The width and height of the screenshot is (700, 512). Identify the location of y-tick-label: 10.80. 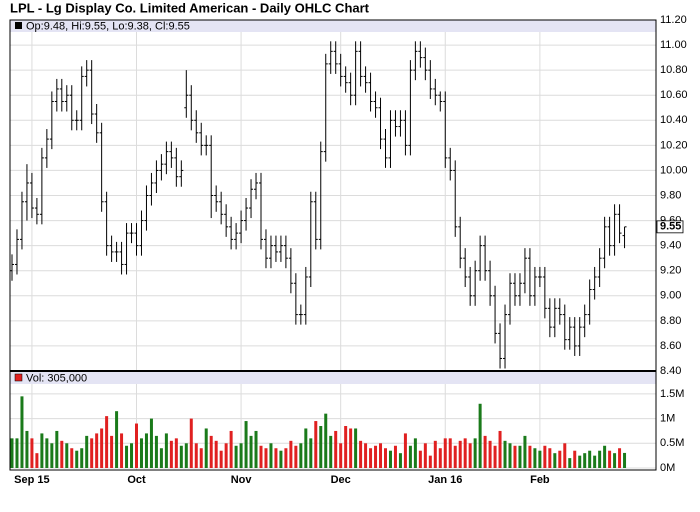
(674, 70).